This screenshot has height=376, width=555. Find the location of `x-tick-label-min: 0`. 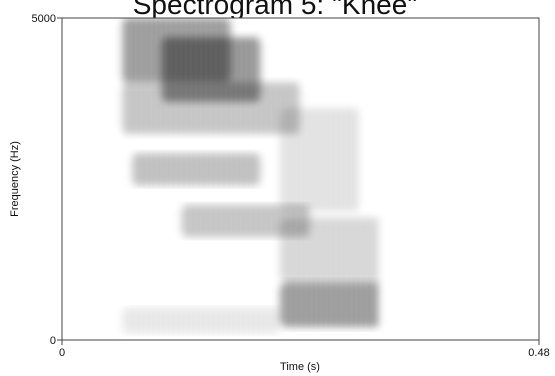

x-tick-label-min: 0 is located at coordinates (62, 353).